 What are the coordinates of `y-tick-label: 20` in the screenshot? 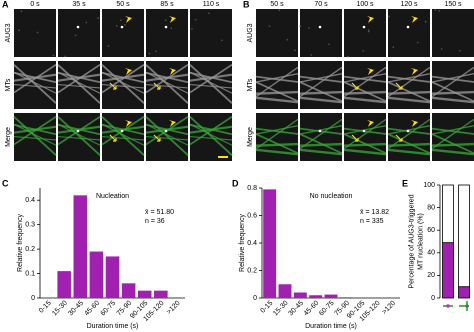 It's located at (431, 275).